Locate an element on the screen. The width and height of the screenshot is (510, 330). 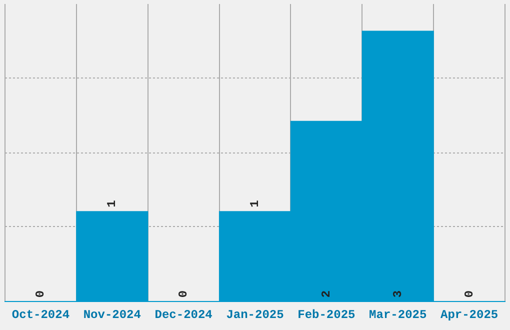
data-label: 3 is located at coordinates (397, 294).